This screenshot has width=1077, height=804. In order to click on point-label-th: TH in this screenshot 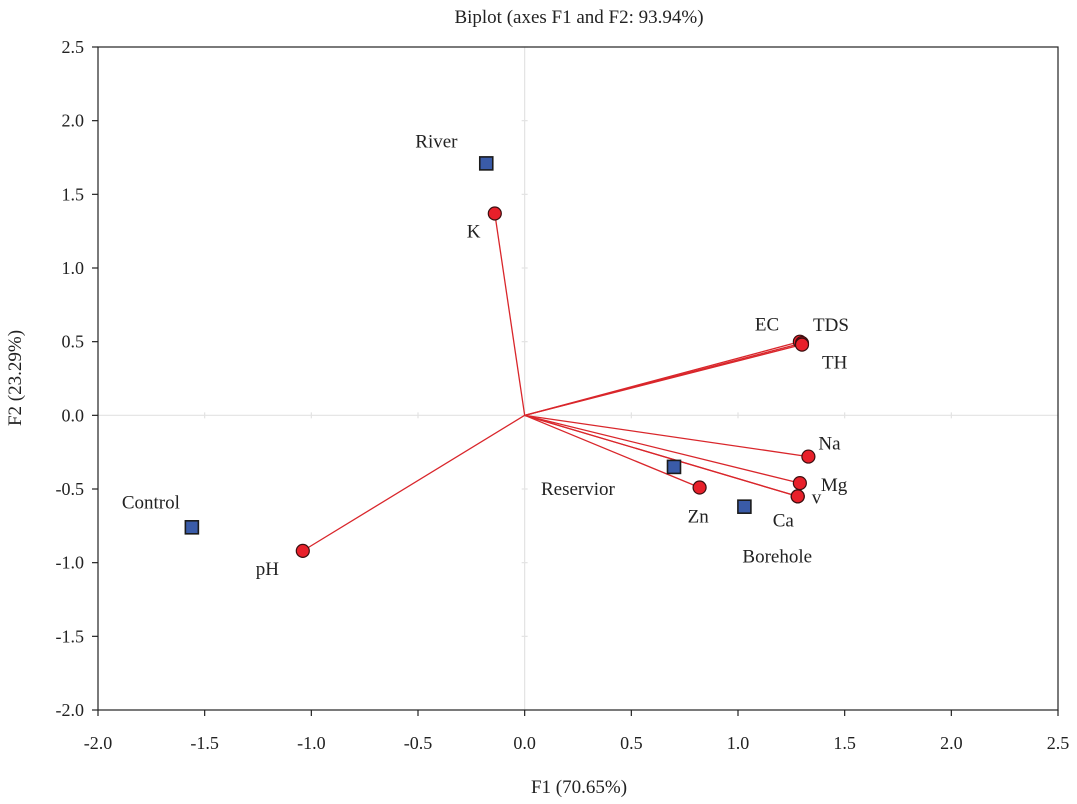, I will do `click(835, 363)`.